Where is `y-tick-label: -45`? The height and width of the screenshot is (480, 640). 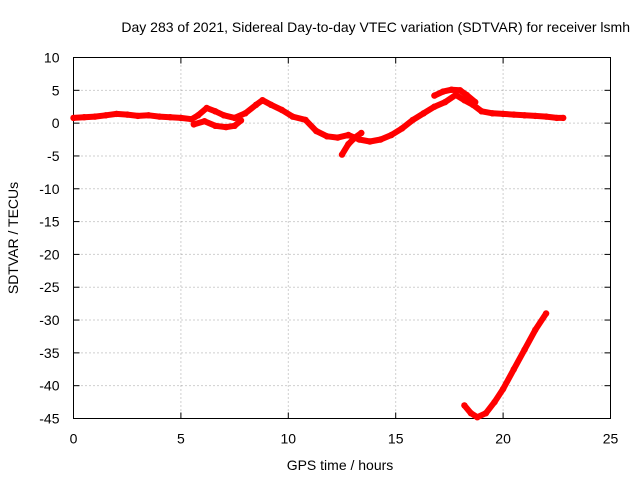 y-tick-label: -45 is located at coordinates (49, 419).